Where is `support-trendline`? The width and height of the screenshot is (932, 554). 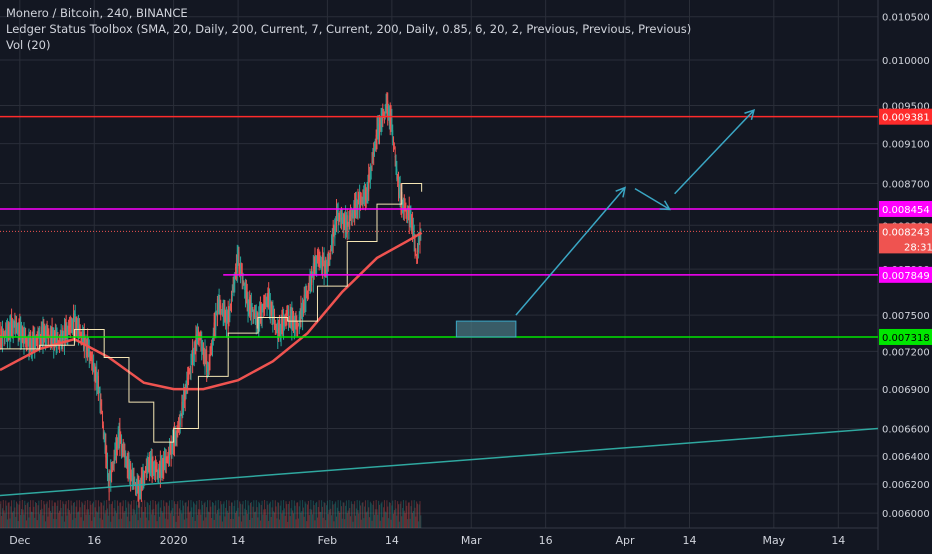 support-trendline is located at coordinates (439, 462).